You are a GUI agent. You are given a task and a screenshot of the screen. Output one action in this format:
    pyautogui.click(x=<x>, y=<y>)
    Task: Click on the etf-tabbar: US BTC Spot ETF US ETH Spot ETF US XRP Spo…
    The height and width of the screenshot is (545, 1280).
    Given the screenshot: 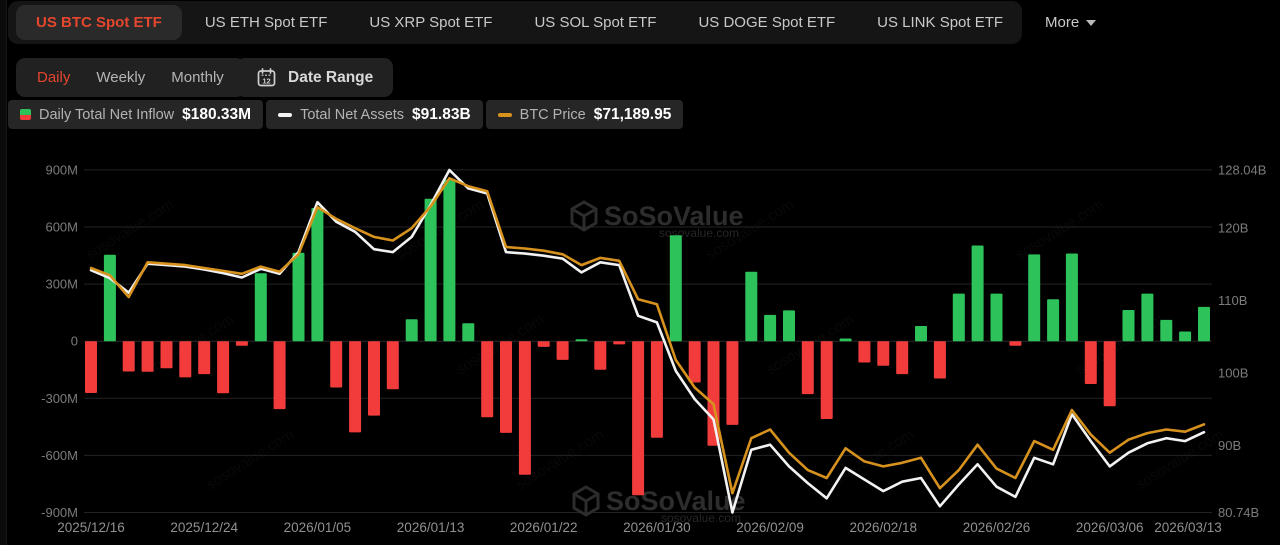 What is the action you would take?
    pyautogui.click(x=552, y=22)
    